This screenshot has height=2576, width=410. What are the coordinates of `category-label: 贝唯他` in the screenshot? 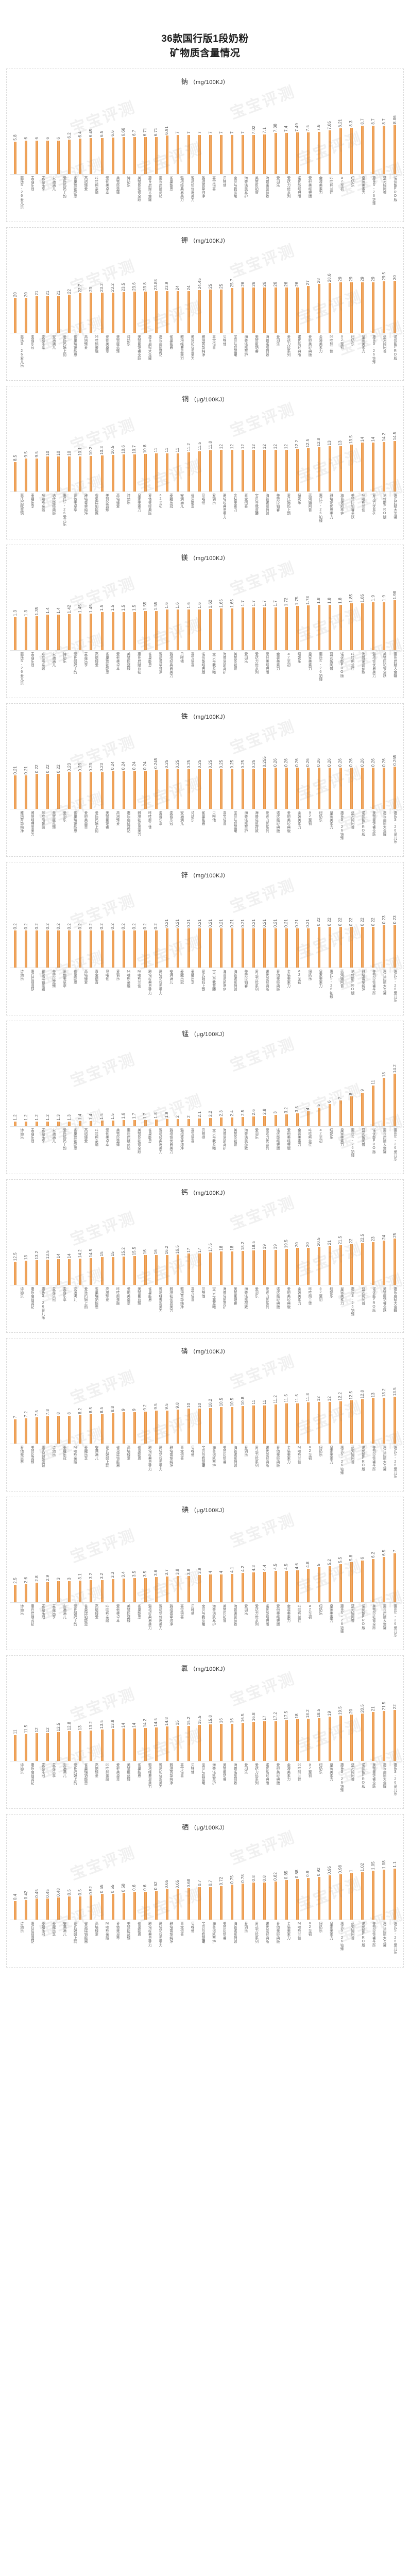 It's located at (203, 1134).